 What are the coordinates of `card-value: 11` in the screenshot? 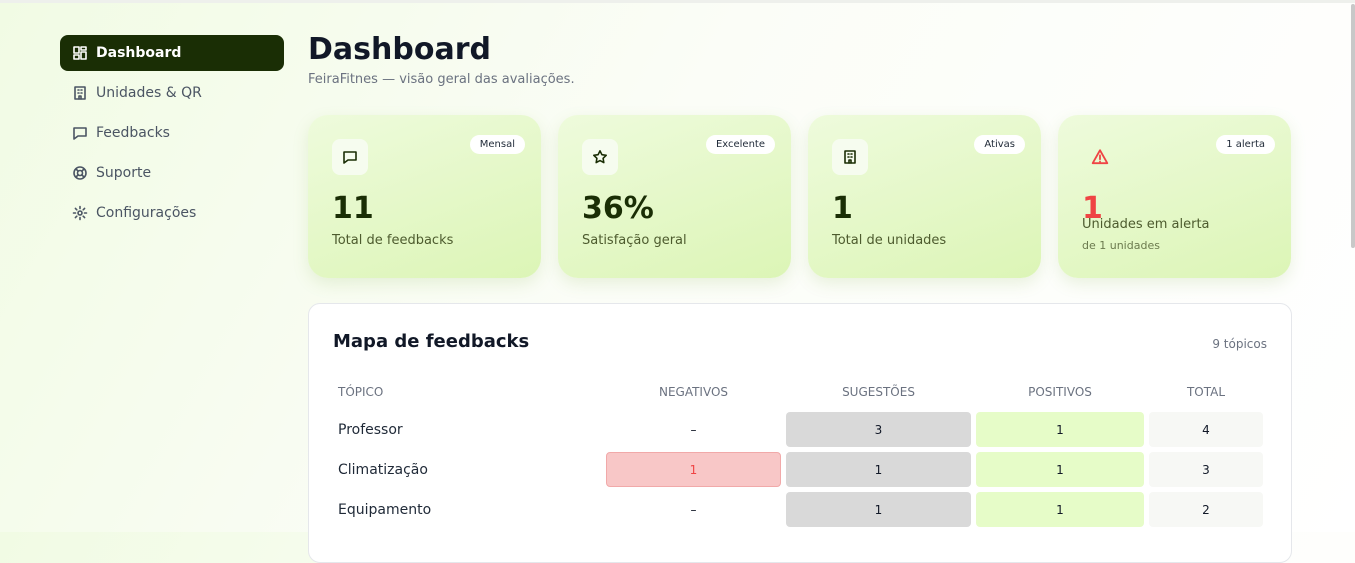 It's located at (353, 208).